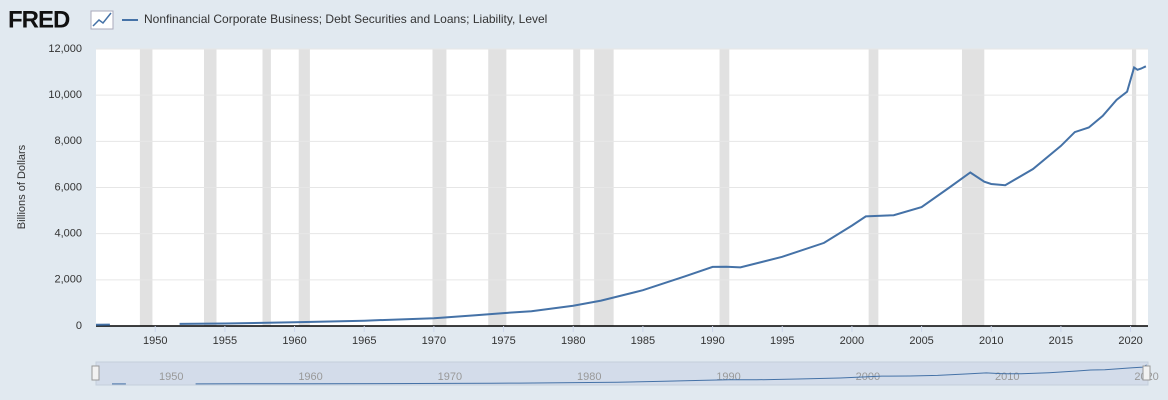  Describe the element at coordinates (65, 49) in the screenshot. I see `y-tick-label: 12,000` at that location.